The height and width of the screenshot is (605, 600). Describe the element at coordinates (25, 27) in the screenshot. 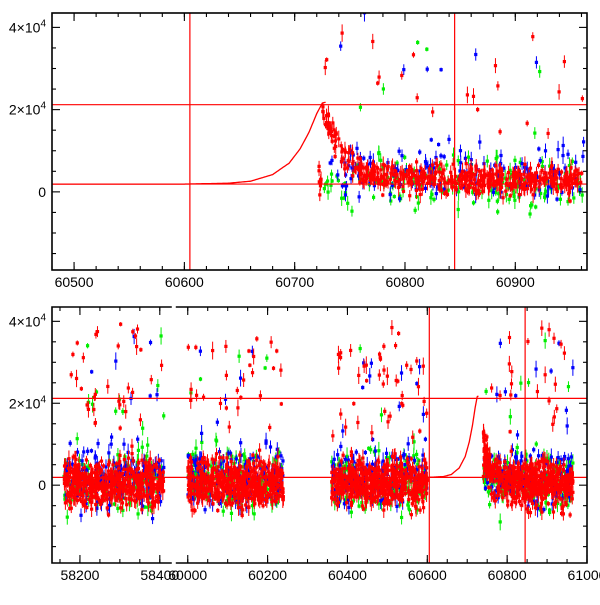

I see `y-tick-base: 4×10` at that location.